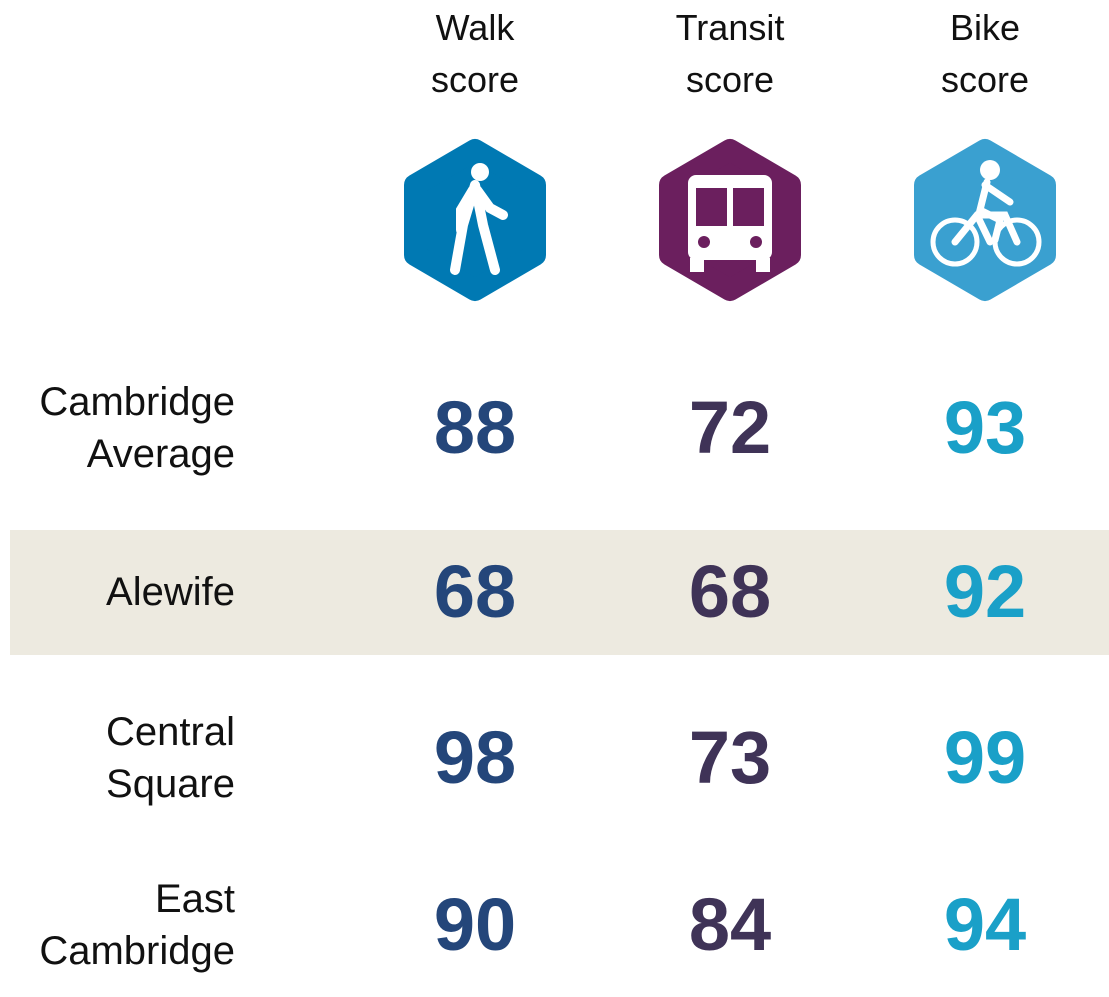 This screenshot has width=1109, height=997. I want to click on column-header: Transit score, so click(730, 53).